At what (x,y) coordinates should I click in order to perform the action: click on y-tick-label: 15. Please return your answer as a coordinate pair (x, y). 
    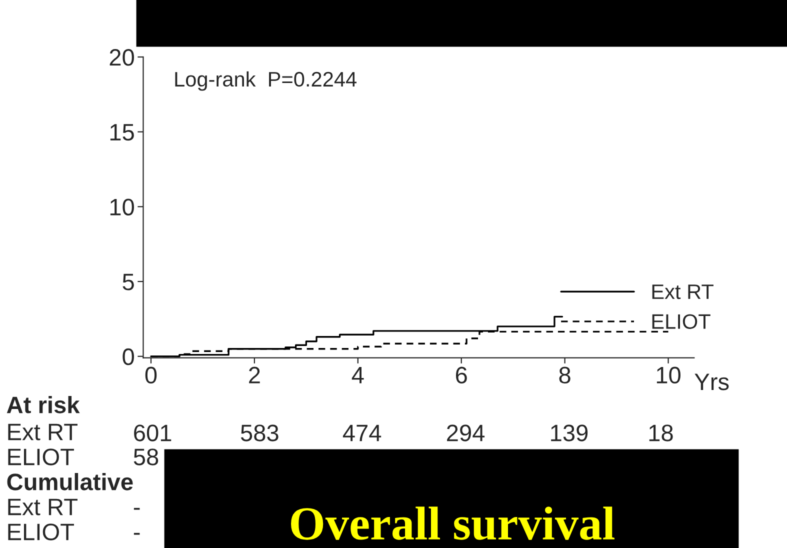
    Looking at the image, I should click on (122, 132).